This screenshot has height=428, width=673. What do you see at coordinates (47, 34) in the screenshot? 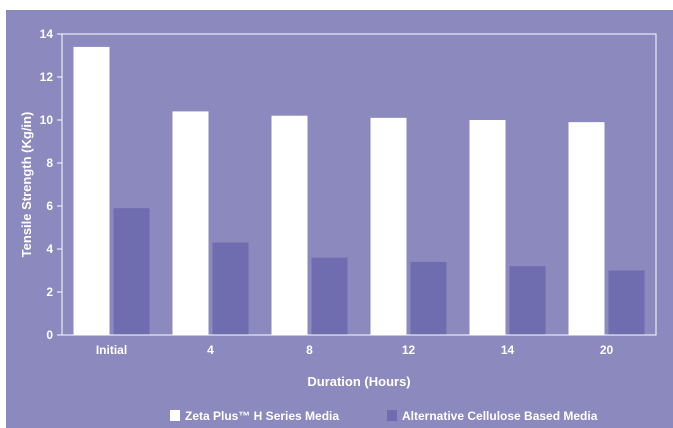
I see `y-tick-label: 14` at bounding box center [47, 34].